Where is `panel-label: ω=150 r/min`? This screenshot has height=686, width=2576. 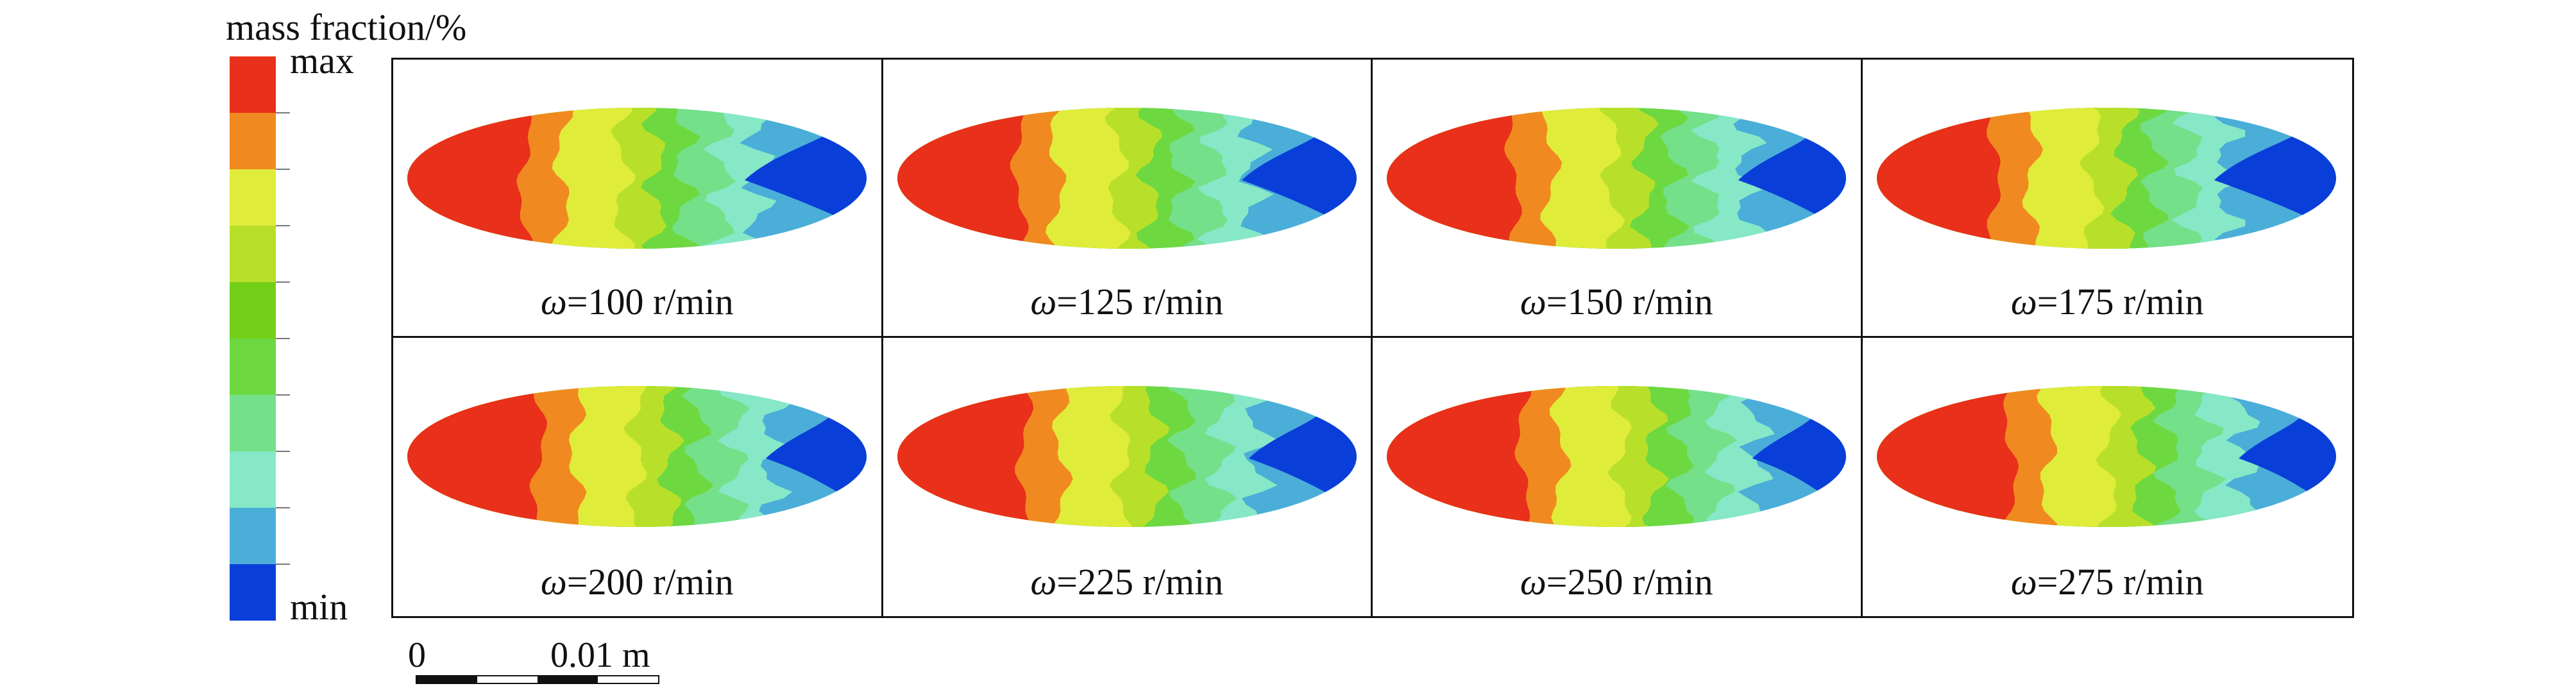 panel-label: ω=150 r/min is located at coordinates (1617, 302).